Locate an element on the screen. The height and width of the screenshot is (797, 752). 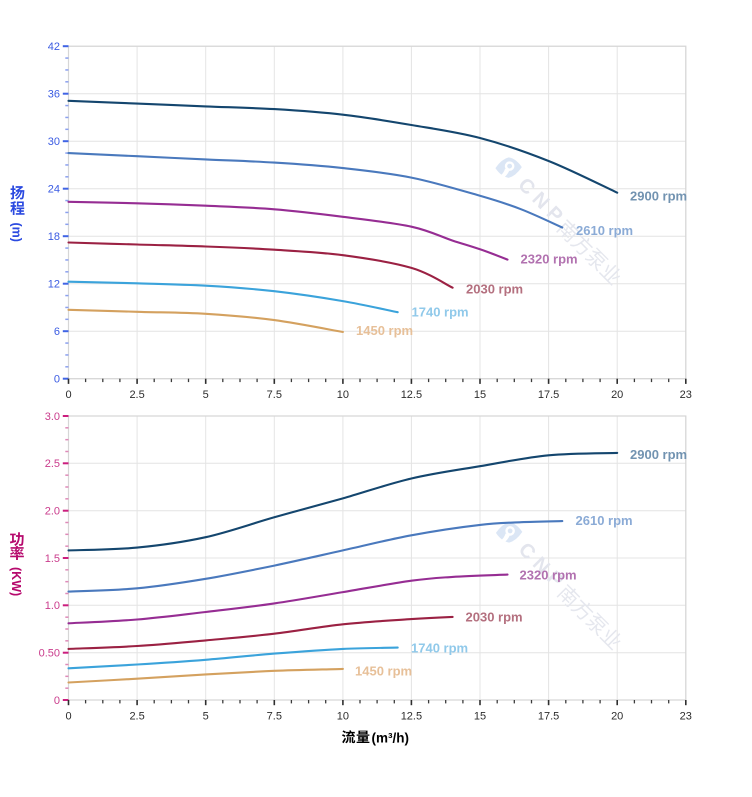
svg-text: (m) is located at coordinates (17, 232).